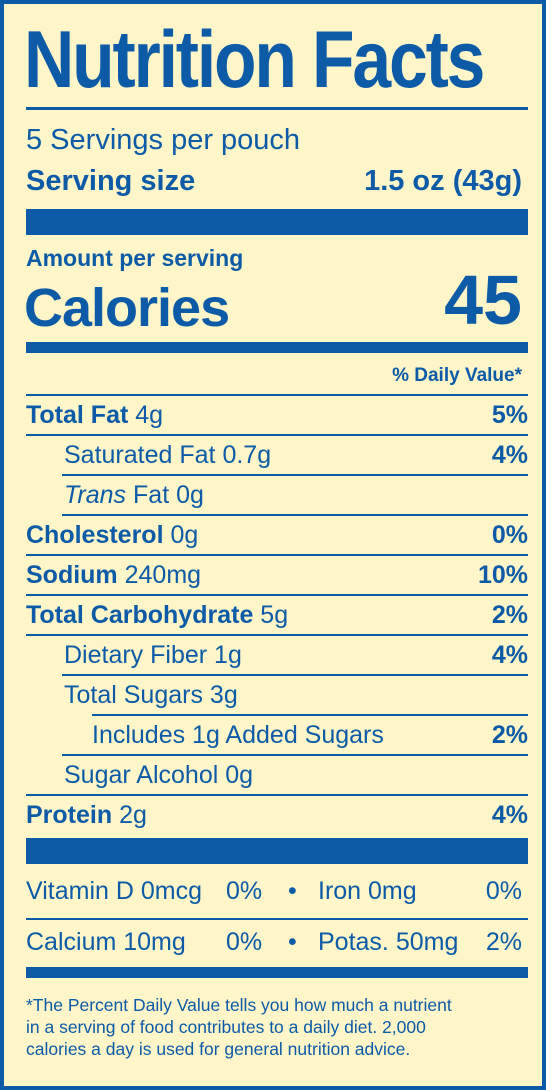  What do you see at coordinates (239, 775) in the screenshot?
I see `sugar-alcohol-amount: 0g` at bounding box center [239, 775].